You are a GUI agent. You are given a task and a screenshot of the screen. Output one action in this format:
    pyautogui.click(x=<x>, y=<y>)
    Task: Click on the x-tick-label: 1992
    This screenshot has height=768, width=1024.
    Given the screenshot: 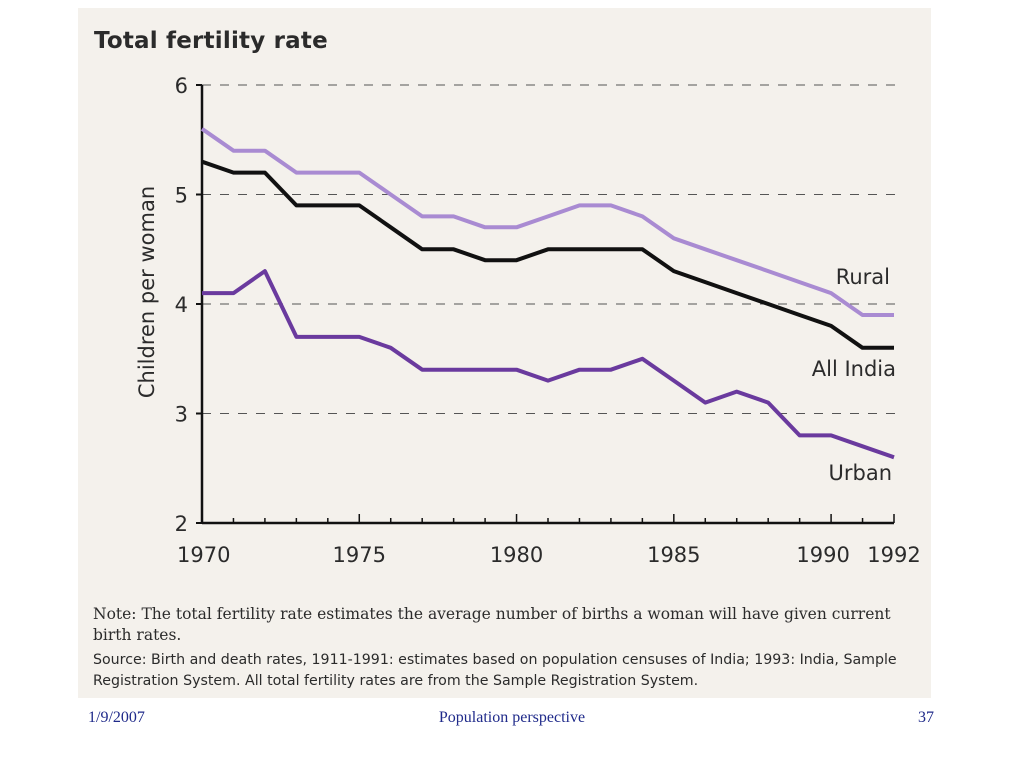 What is the action you would take?
    pyautogui.click(x=893, y=555)
    